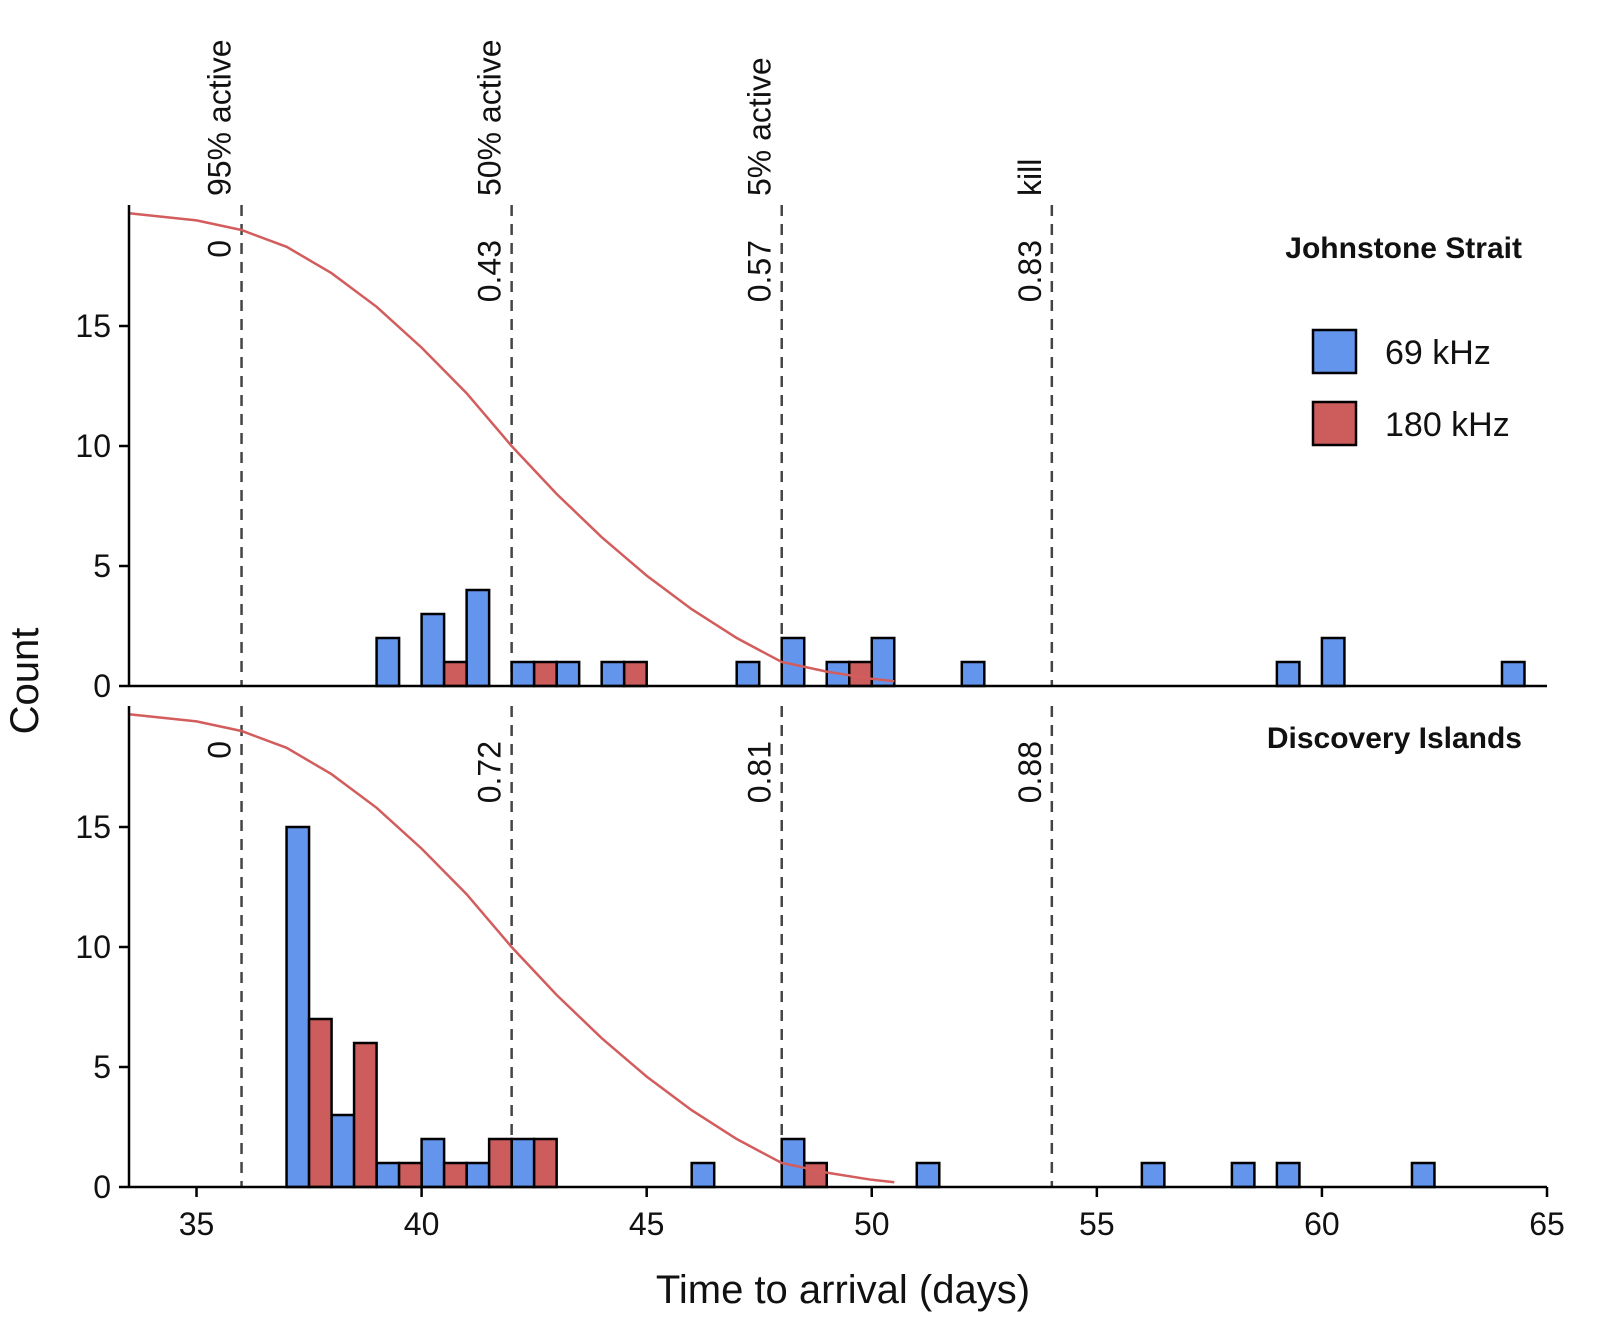 This screenshot has height=1322, width=1607. Describe the element at coordinates (760, 772) in the screenshot. I see `vline-value-label: 0.81` at that location.